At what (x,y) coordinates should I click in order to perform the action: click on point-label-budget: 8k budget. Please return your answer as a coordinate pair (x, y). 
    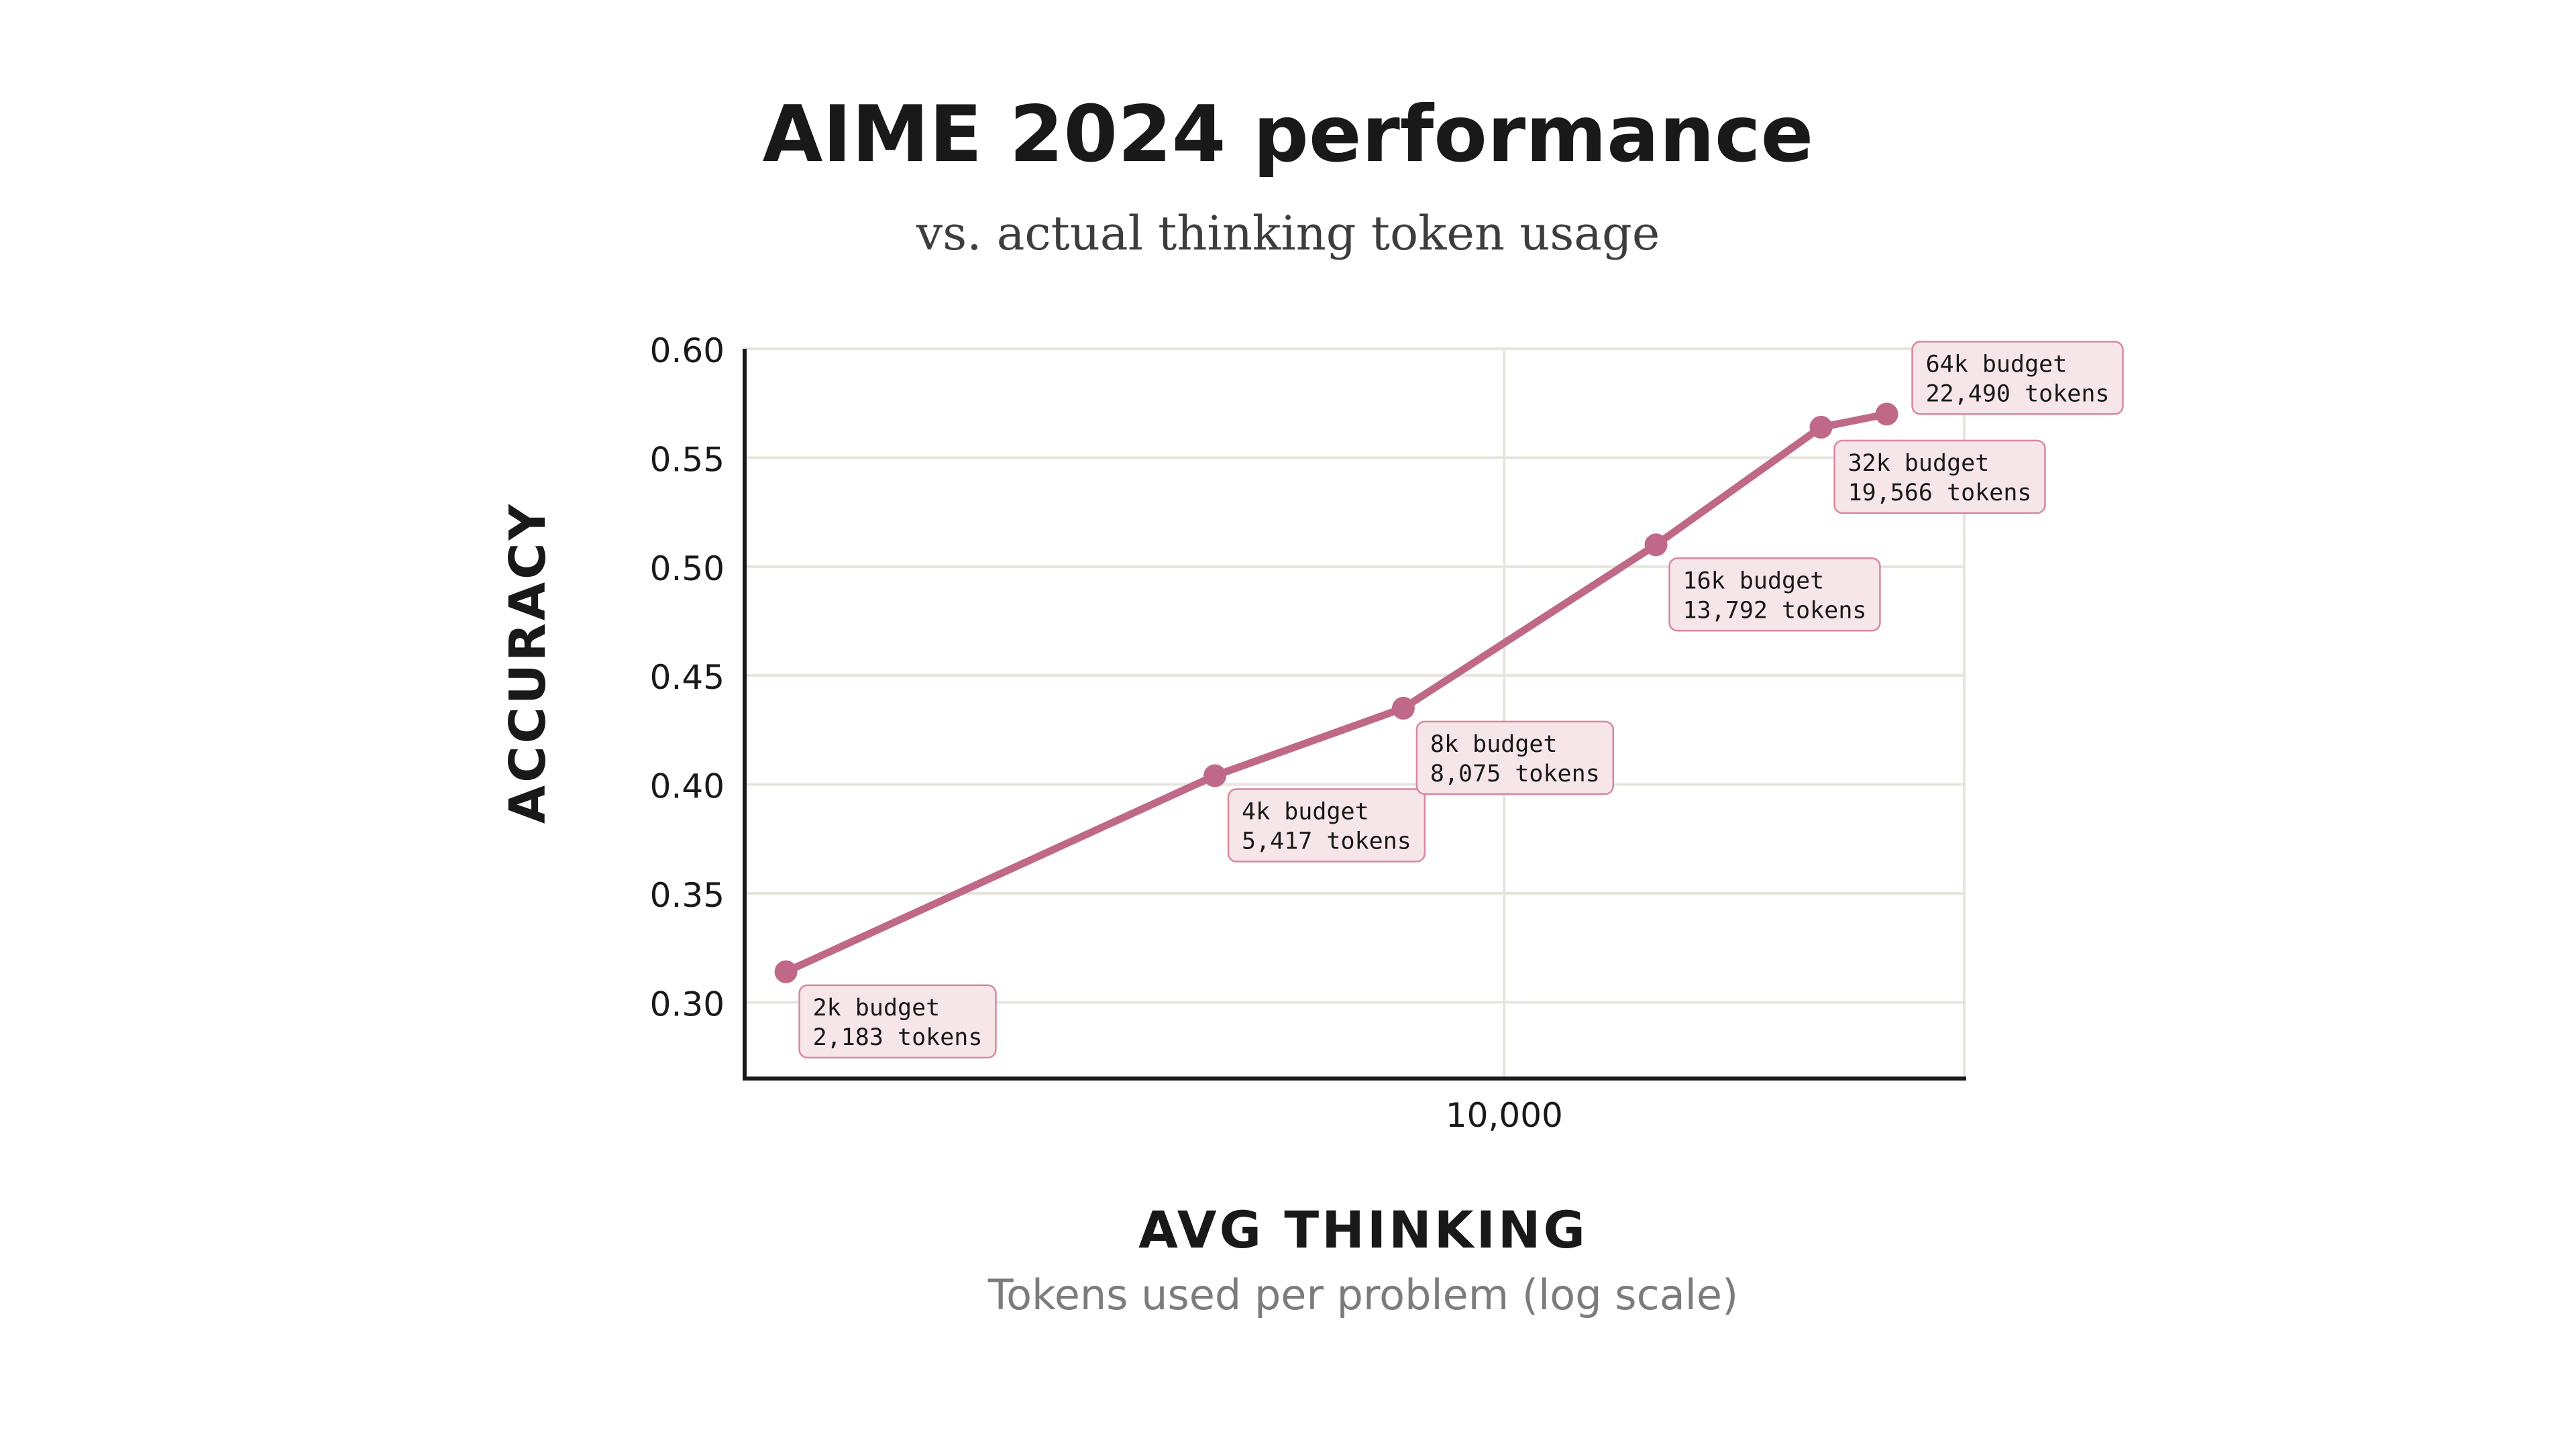
    Looking at the image, I should click on (1494, 744).